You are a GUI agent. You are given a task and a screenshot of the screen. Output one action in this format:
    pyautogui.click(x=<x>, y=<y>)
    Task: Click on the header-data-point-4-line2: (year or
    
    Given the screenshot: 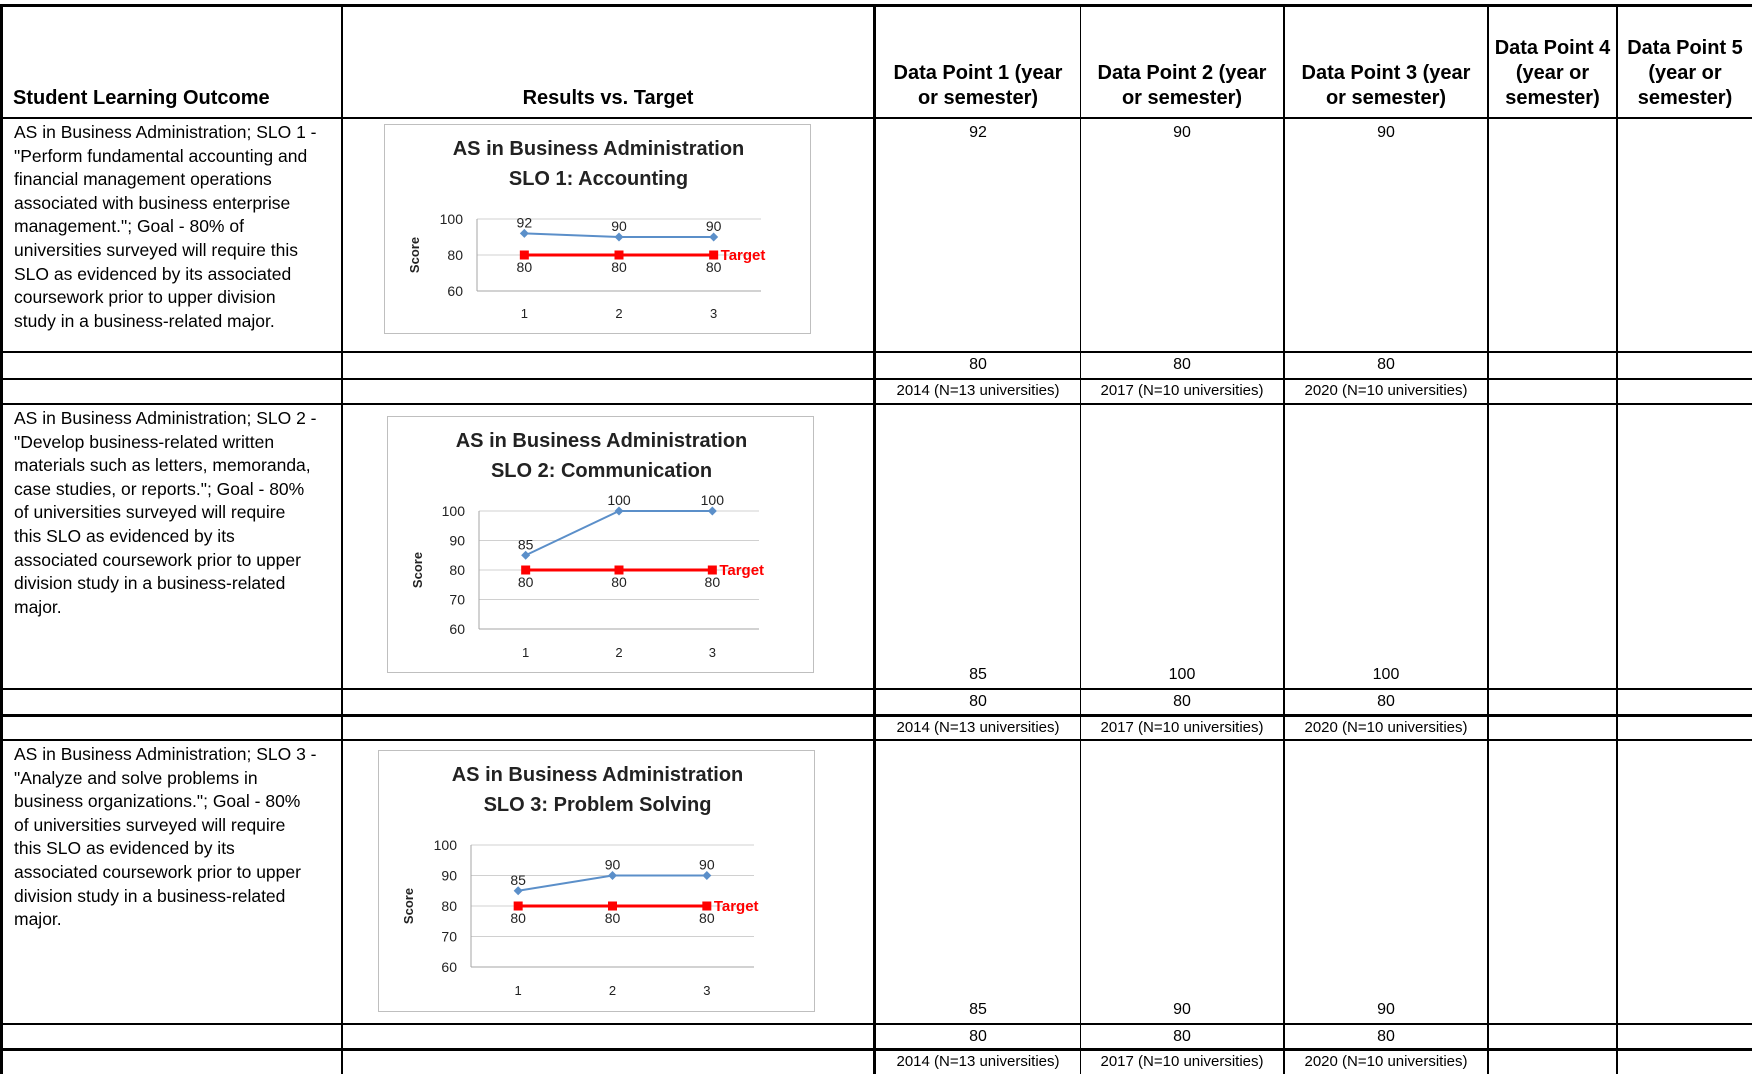 What is the action you would take?
    pyautogui.click(x=1552, y=73)
    